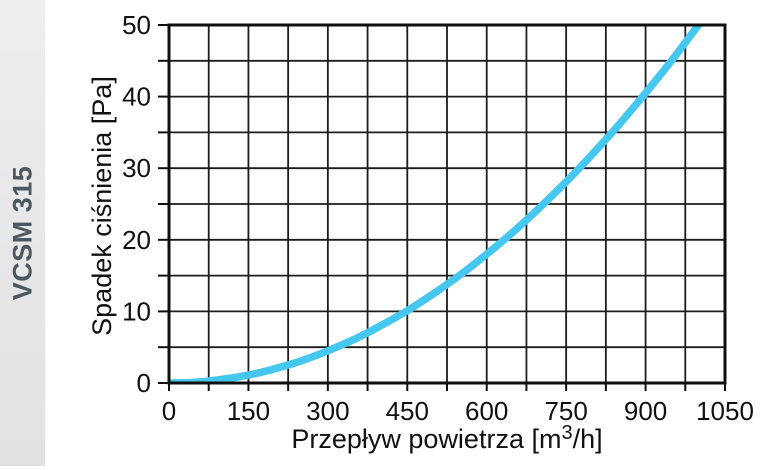 The image size is (768, 470). Describe the element at coordinates (136, 97) in the screenshot. I see `y-tick-label: 40` at that location.